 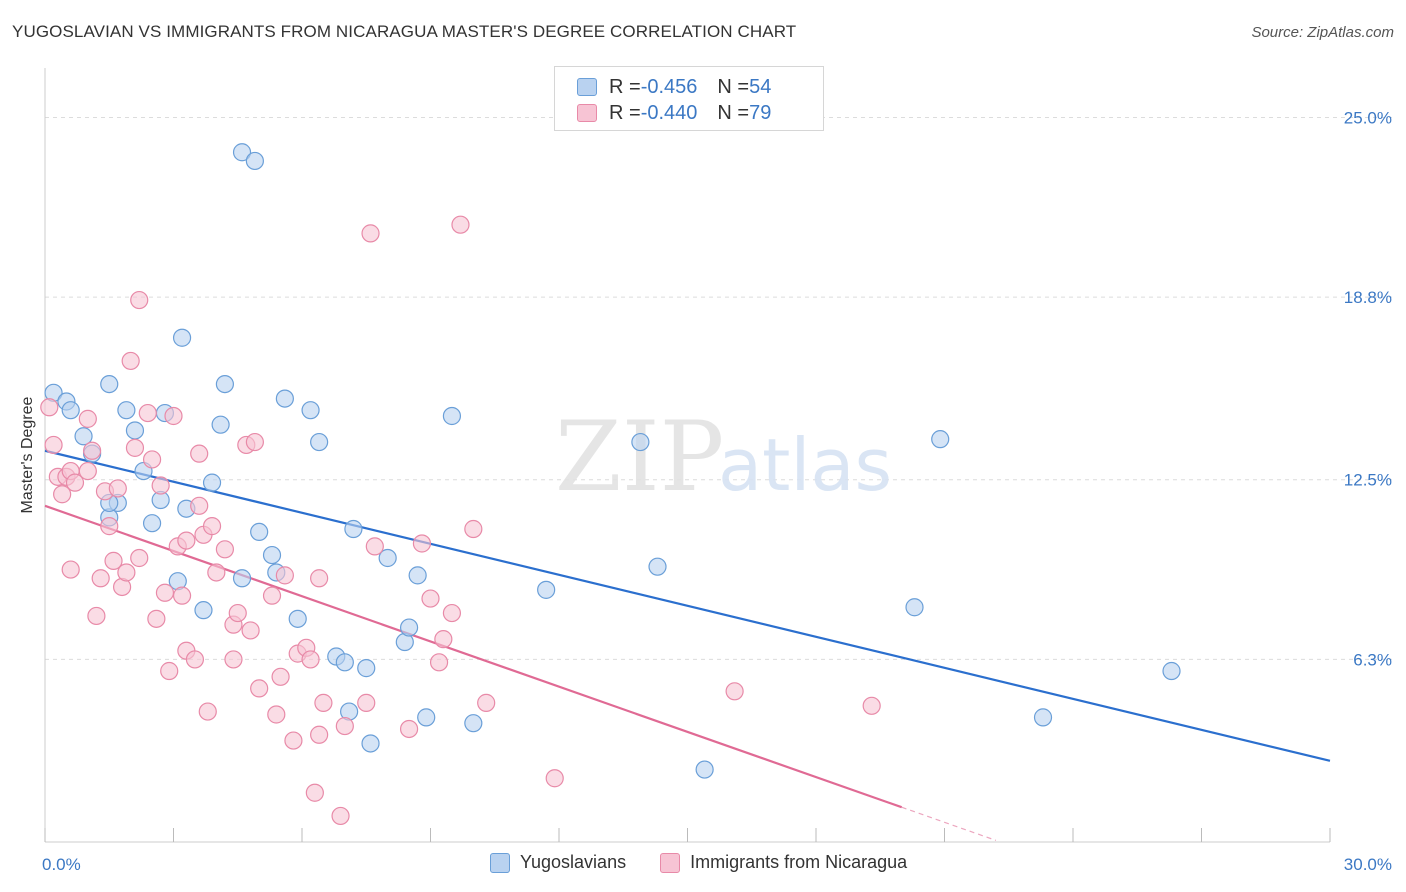 What do you see at coordinates (783, 862) in the screenshot?
I see `legend-item-nicaragua: Immigrants from Nicaragua` at bounding box center [783, 862].